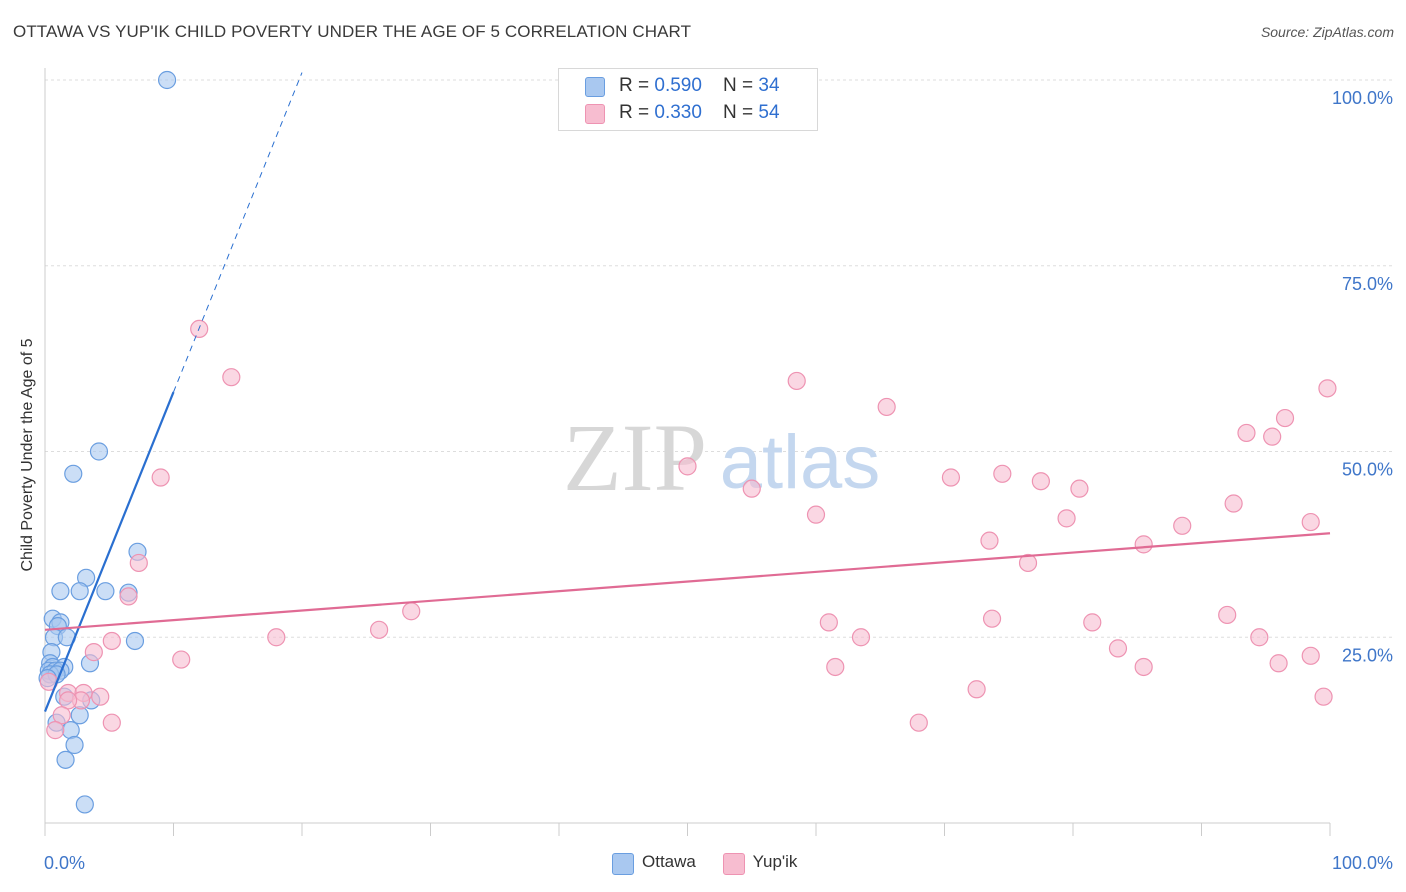 The image size is (1406, 892). I want to click on legend-item-yupik: Yup'ik, so click(760, 863).